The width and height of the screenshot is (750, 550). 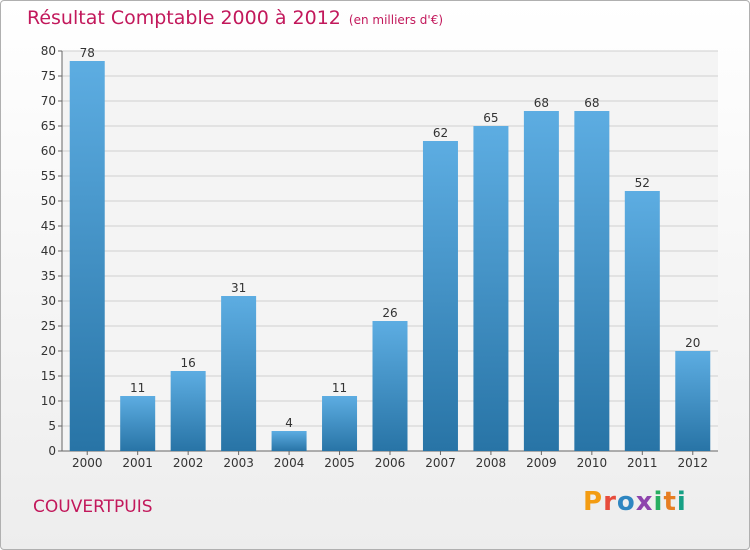 I want to click on y-tick-label: 0, so click(x=52, y=451).